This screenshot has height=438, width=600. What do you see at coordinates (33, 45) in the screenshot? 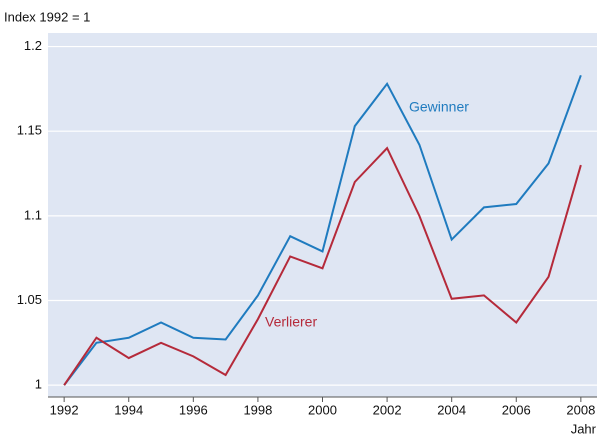
I see `y-tick-label: 1.2` at bounding box center [33, 45].